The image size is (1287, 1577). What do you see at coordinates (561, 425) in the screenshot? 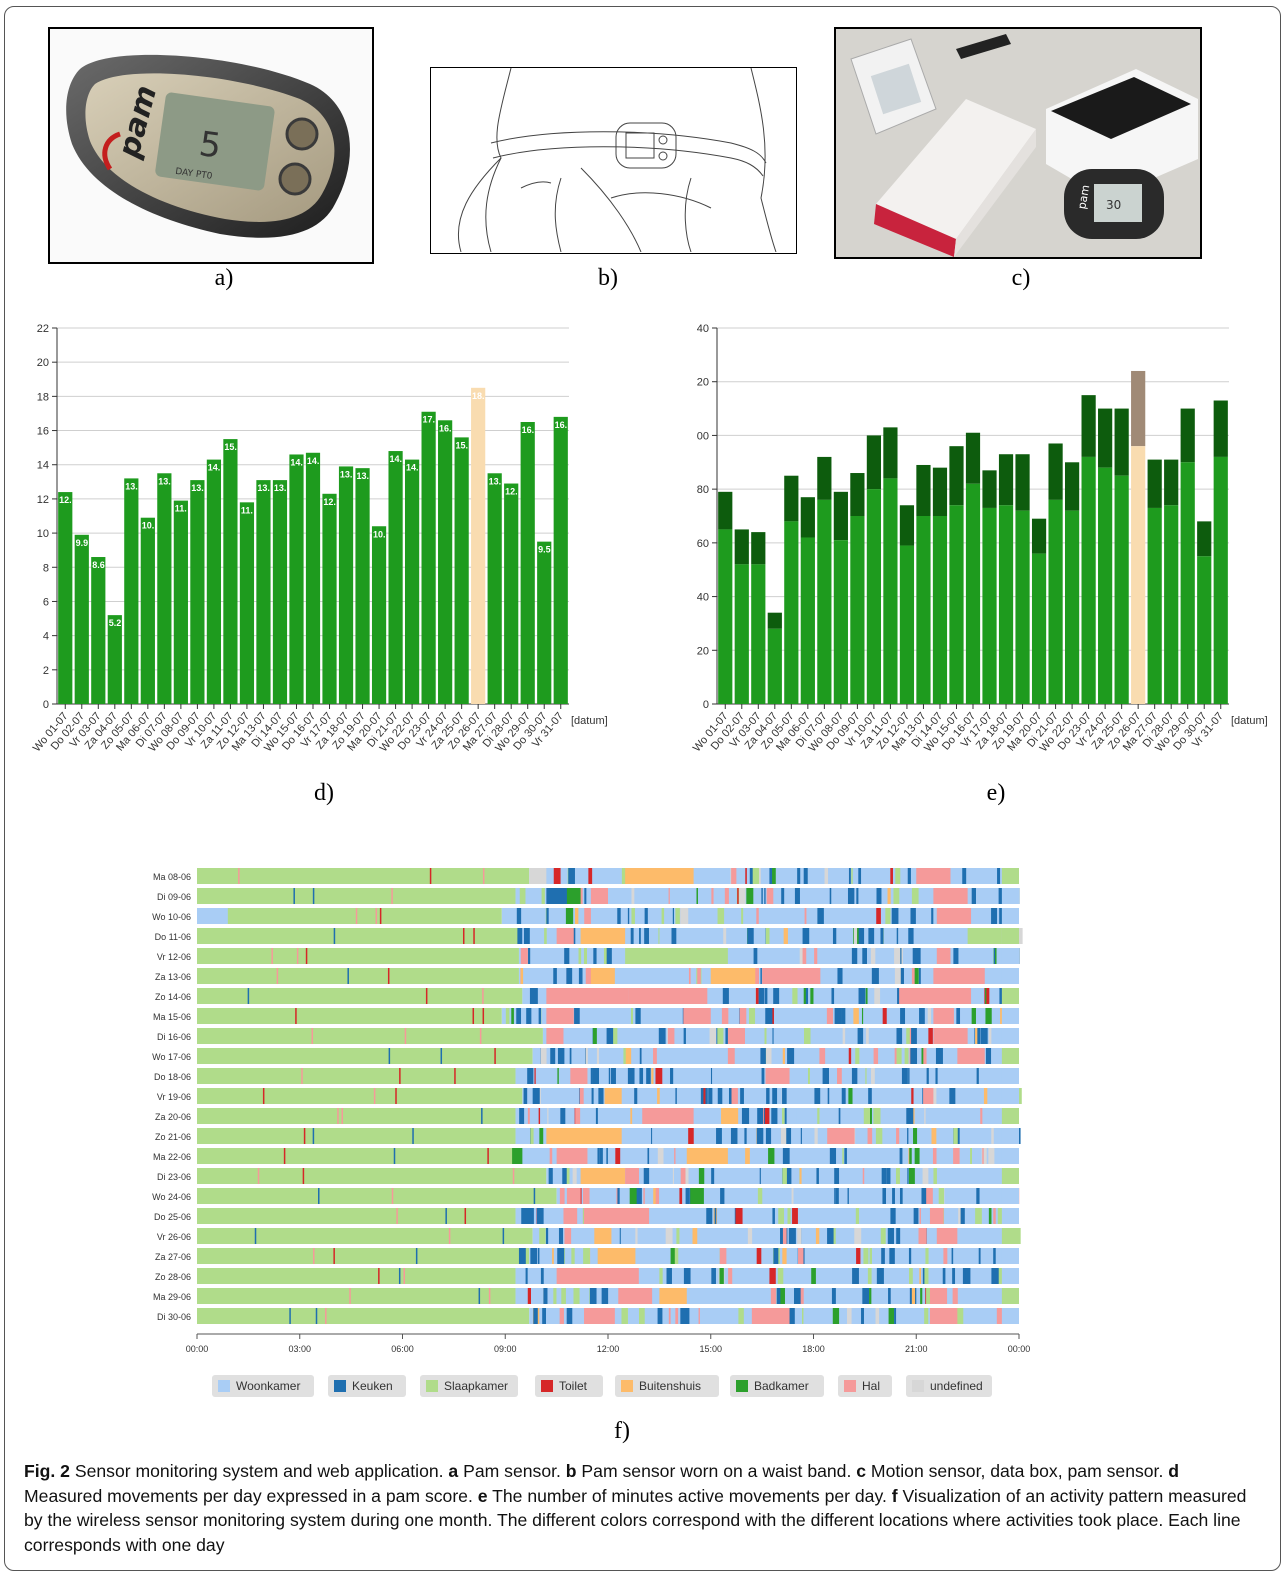
I see `bar-label: 16.` at bounding box center [561, 425].